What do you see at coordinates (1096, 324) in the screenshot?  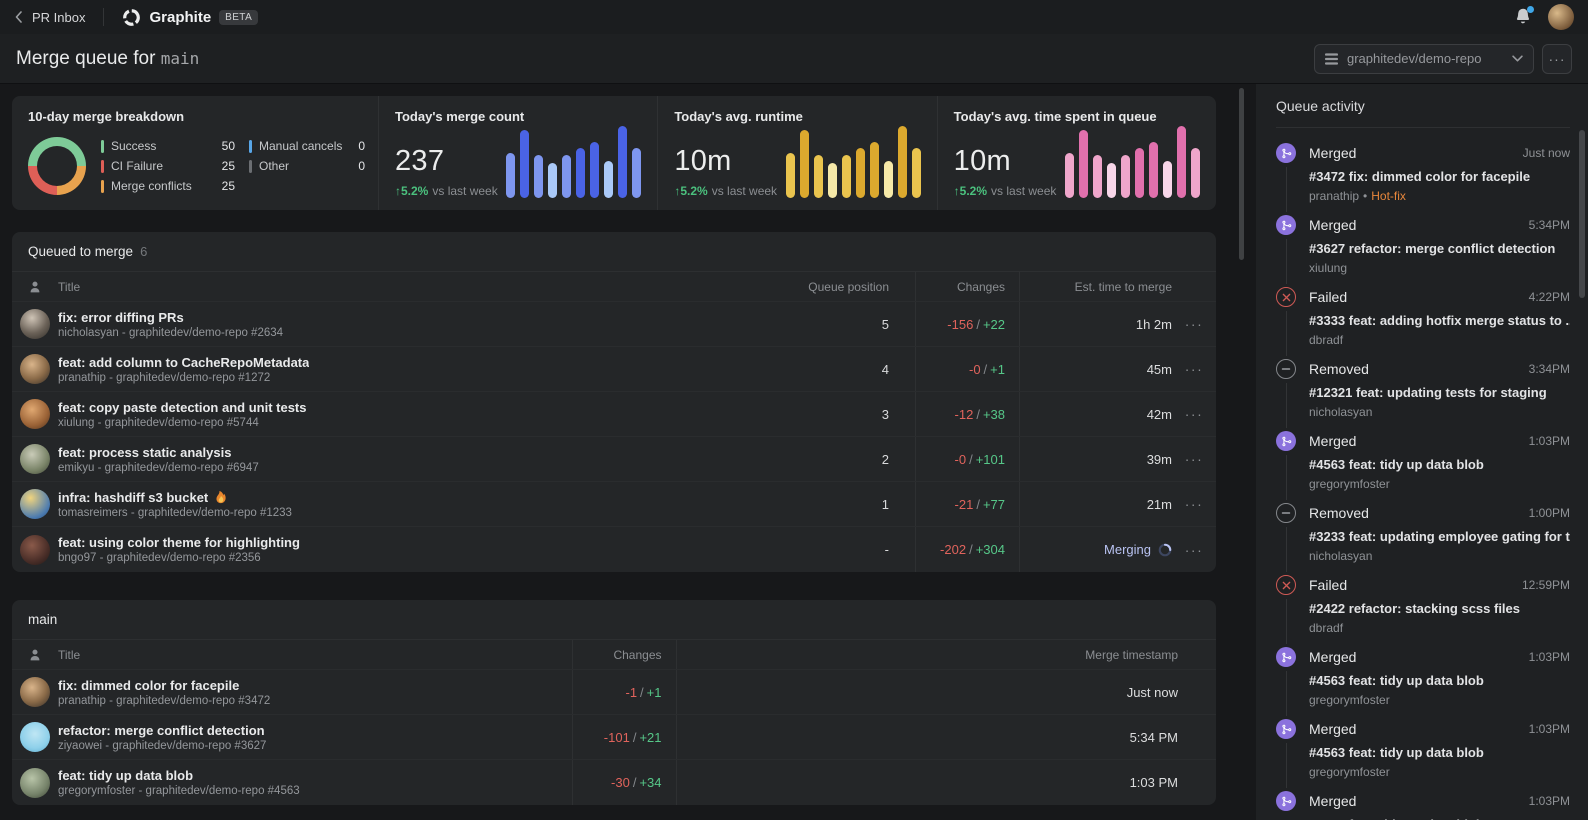 I see `est-time-cell: 1h 2m` at bounding box center [1096, 324].